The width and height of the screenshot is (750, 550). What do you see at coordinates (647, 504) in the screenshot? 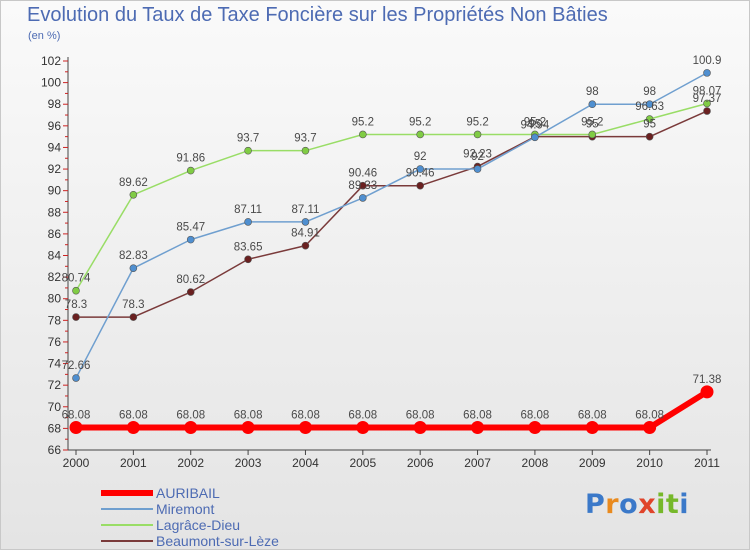
I see `logo-letter: x` at bounding box center [647, 504].